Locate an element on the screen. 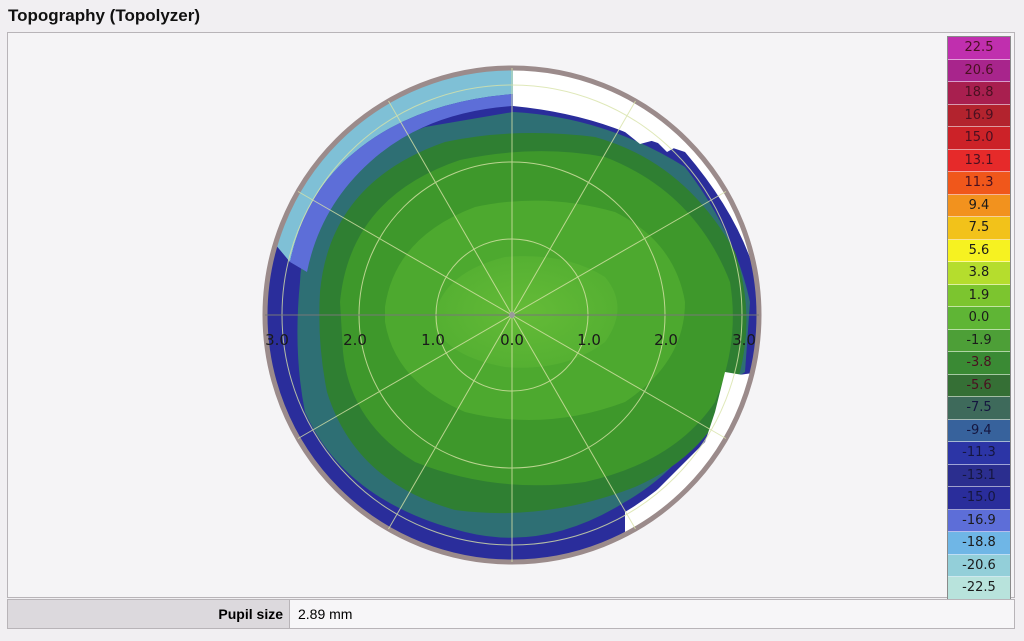 This screenshot has width=1024, height=641. legend-swatch: -20.6 is located at coordinates (979, 566).